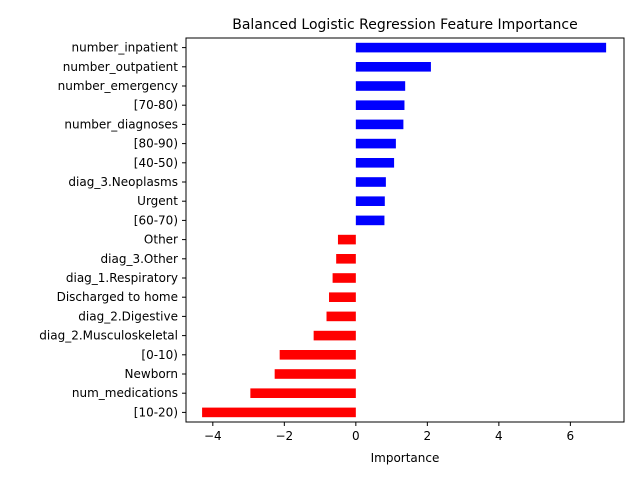 The image size is (640, 480). I want to click on x-tick-label: −4, so click(213, 436).